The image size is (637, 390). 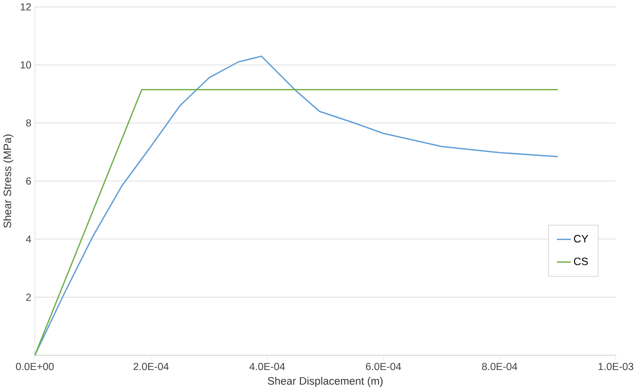 I want to click on legend-label: CY, so click(x=581, y=238).